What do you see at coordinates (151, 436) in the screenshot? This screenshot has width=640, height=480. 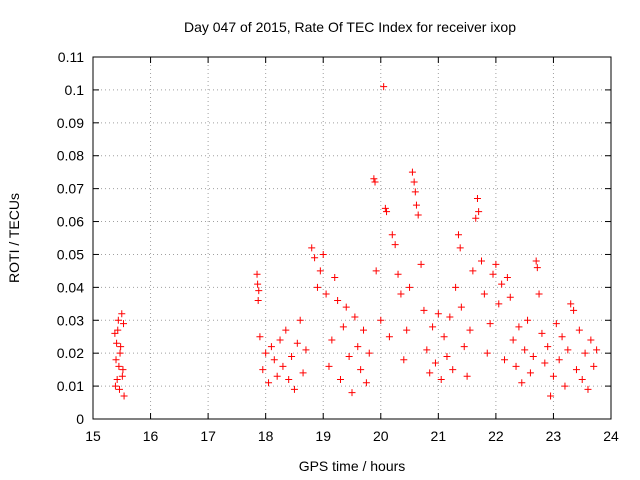 I see `x-tick-label: 16` at bounding box center [151, 436].